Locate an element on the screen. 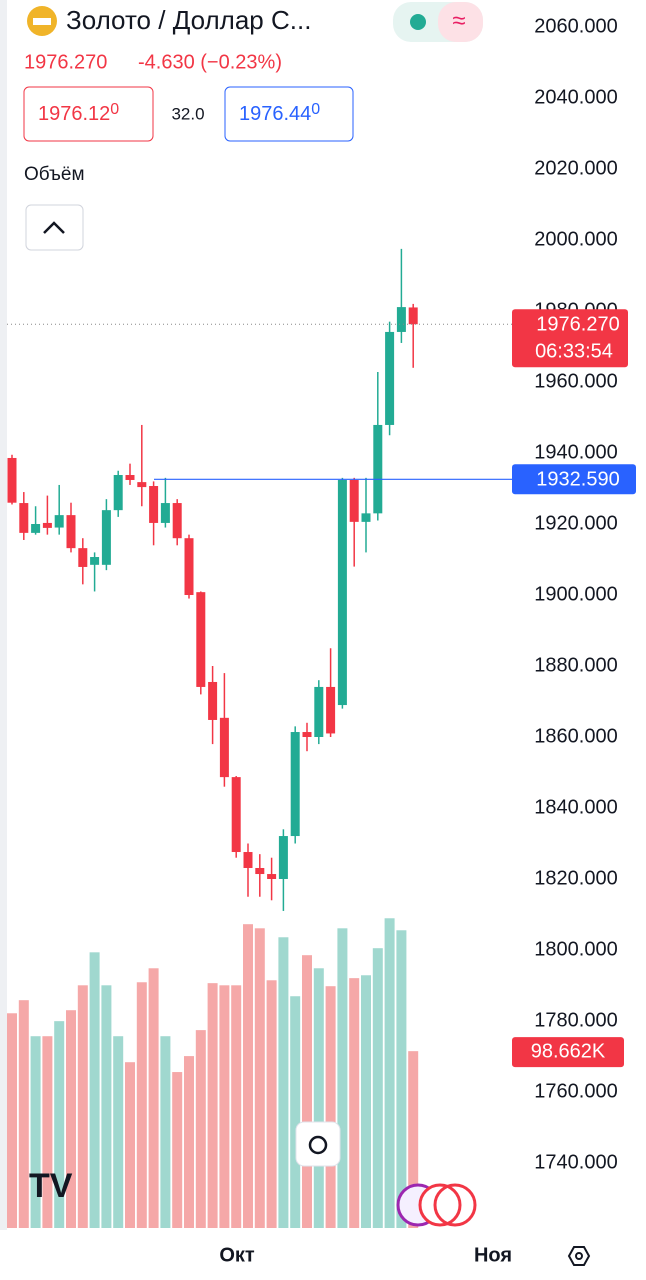  ask-main: 1976.44 is located at coordinates (275, 114).